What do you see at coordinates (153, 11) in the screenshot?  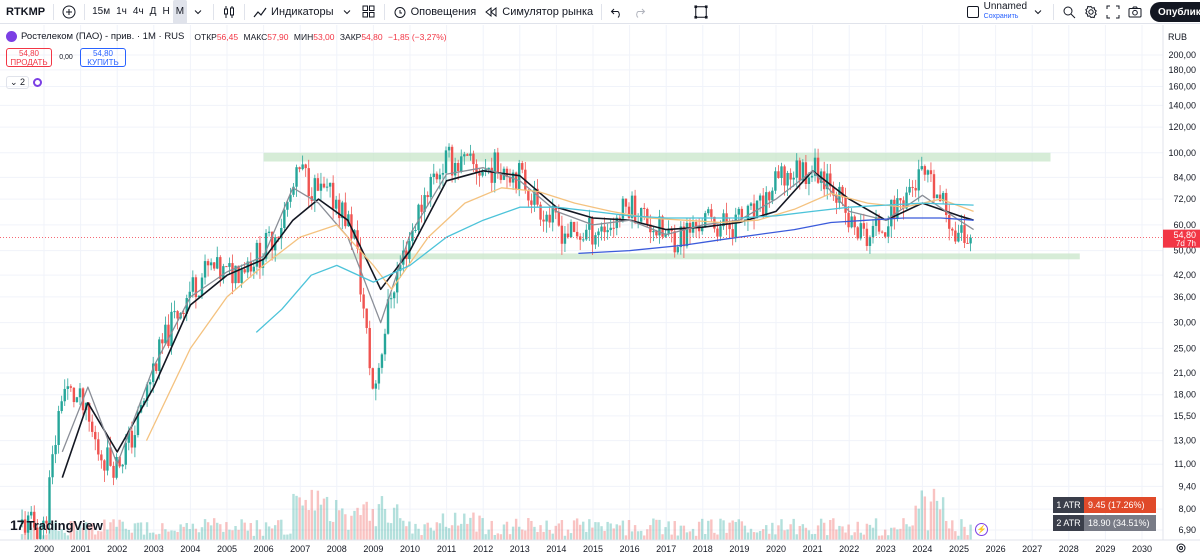 I see `timeframe-day: Д` at bounding box center [153, 11].